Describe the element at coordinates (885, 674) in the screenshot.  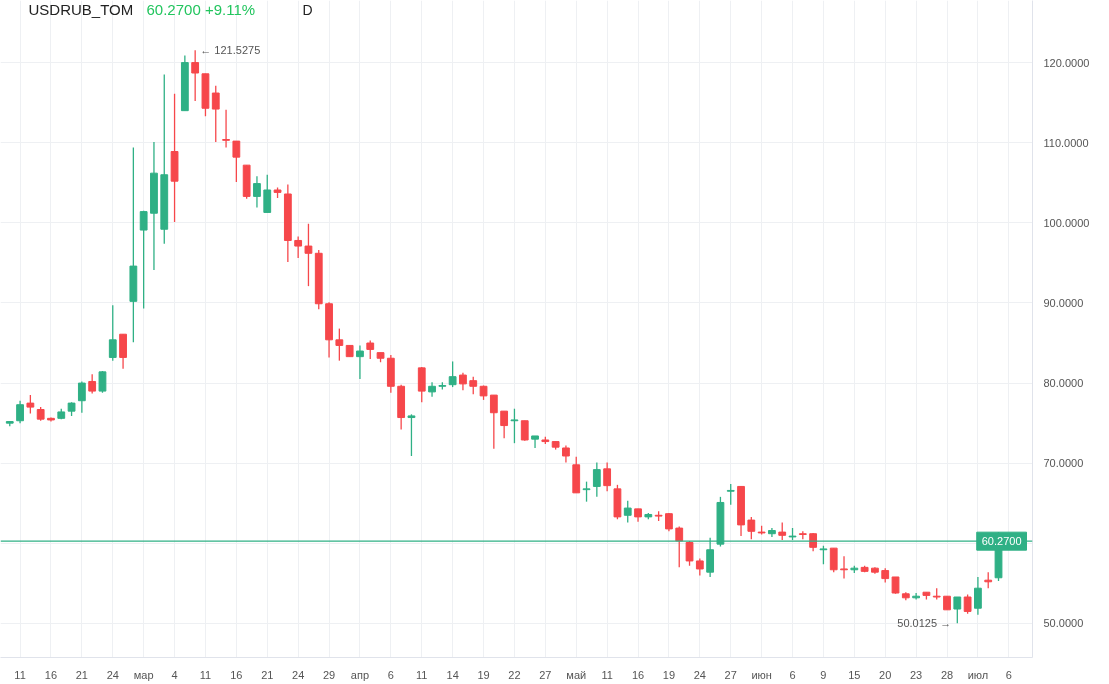
I see `x-tick-label: 20` at that location.